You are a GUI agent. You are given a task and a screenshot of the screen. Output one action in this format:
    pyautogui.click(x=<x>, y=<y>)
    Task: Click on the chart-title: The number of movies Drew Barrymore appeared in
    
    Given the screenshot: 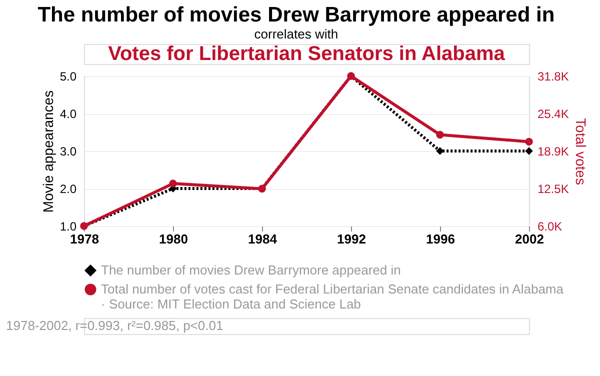 What is the action you would take?
    pyautogui.click(x=296, y=15)
    